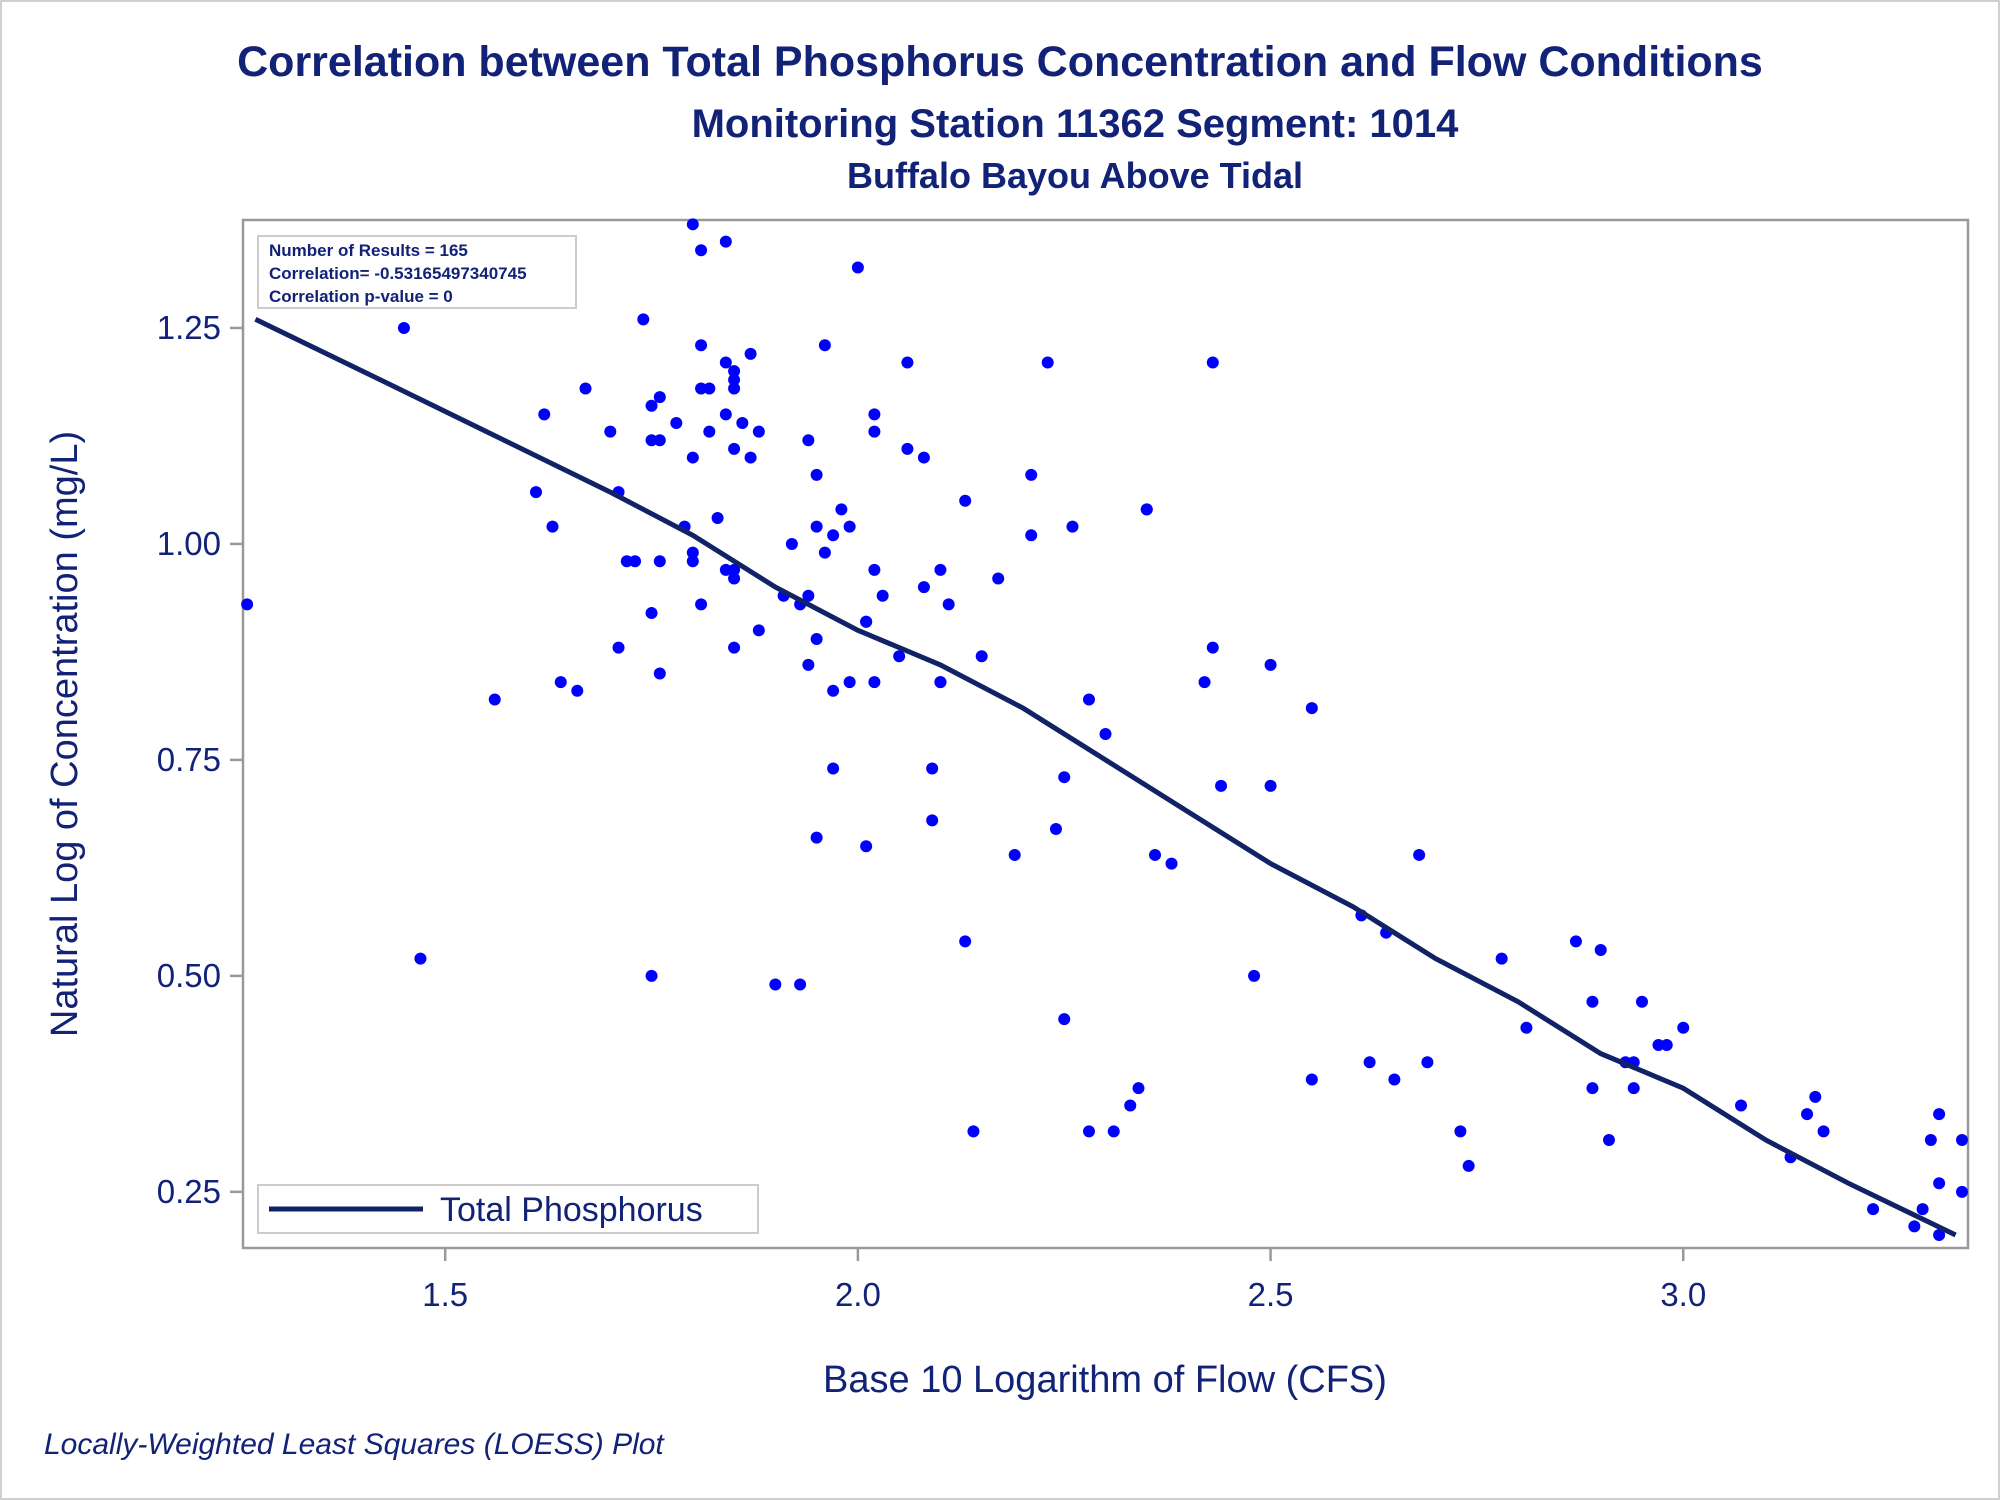  I want to click on chart-subtitle-location: Buffalo Bayou Above Tidal, so click(1075, 175).